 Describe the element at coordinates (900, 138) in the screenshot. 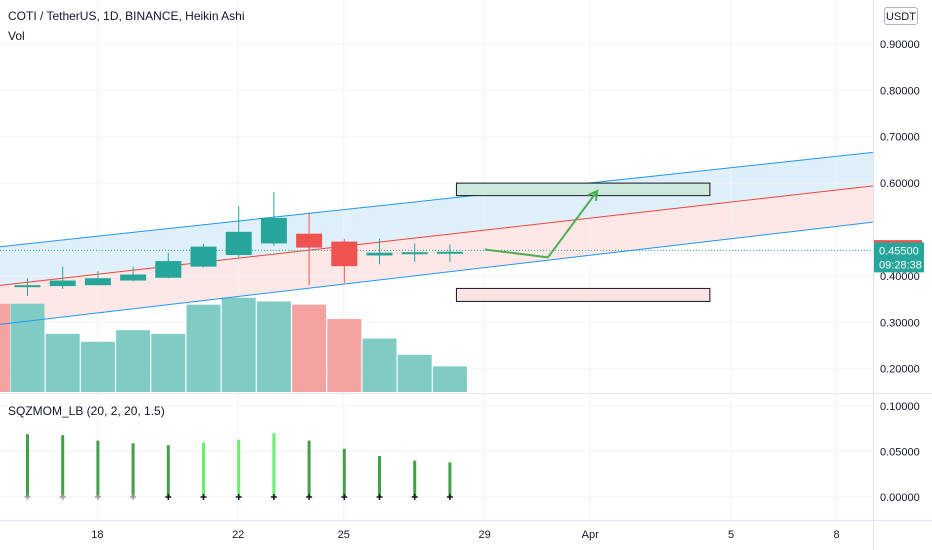

I see `price-tick-label: 0.70000` at that location.